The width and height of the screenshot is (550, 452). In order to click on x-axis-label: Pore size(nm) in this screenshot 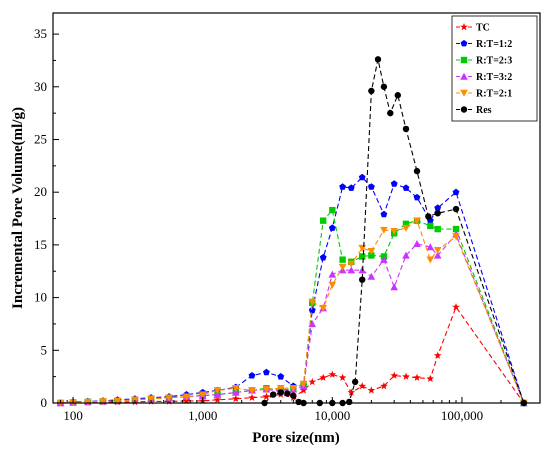, I will do `click(296, 438)`.